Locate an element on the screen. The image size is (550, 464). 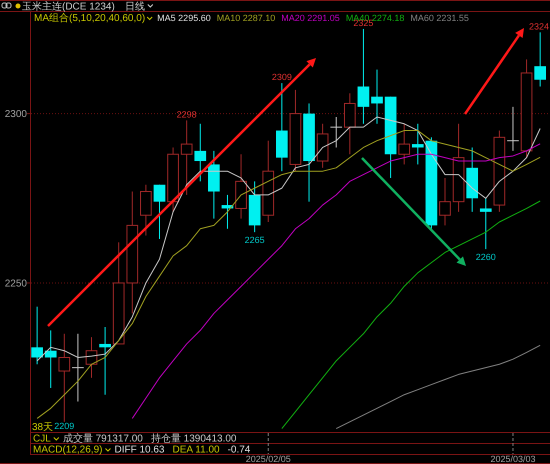
annotation: 2209 is located at coordinates (64, 426).